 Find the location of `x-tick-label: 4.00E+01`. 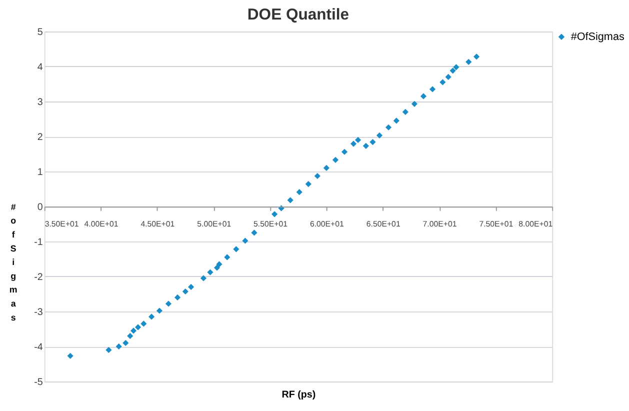

x-tick-label: 4.00E+01 is located at coordinates (101, 224).